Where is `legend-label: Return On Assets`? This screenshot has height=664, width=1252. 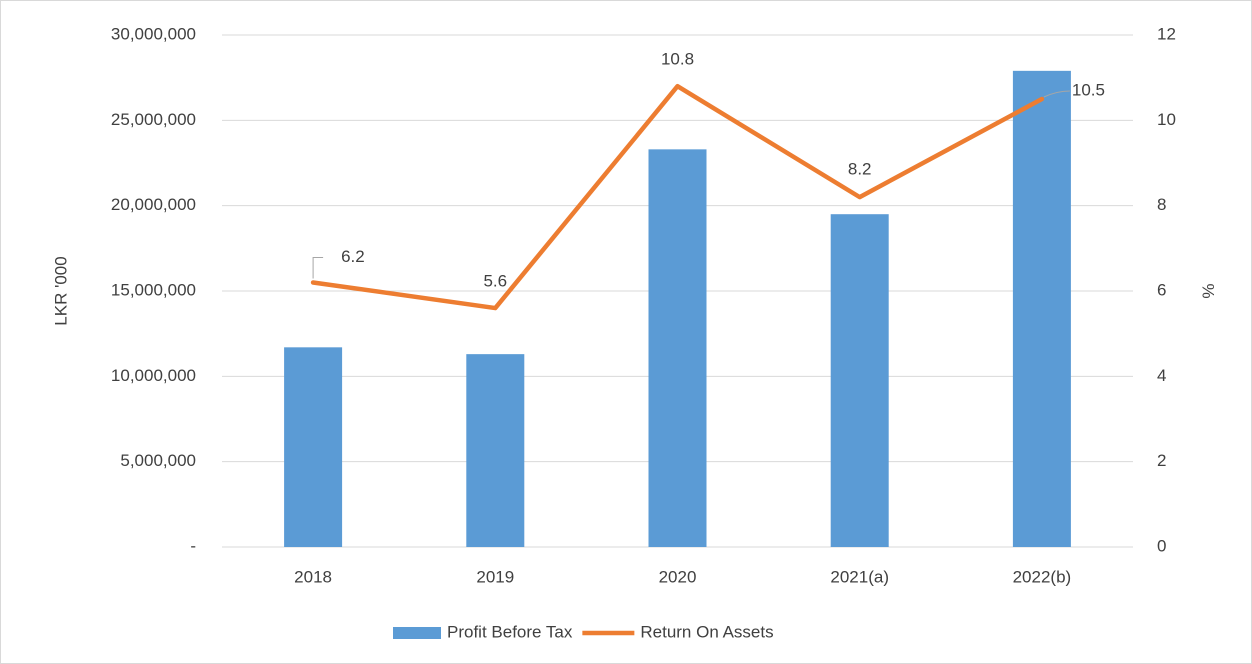 legend-label: Return On Assets is located at coordinates (706, 631).